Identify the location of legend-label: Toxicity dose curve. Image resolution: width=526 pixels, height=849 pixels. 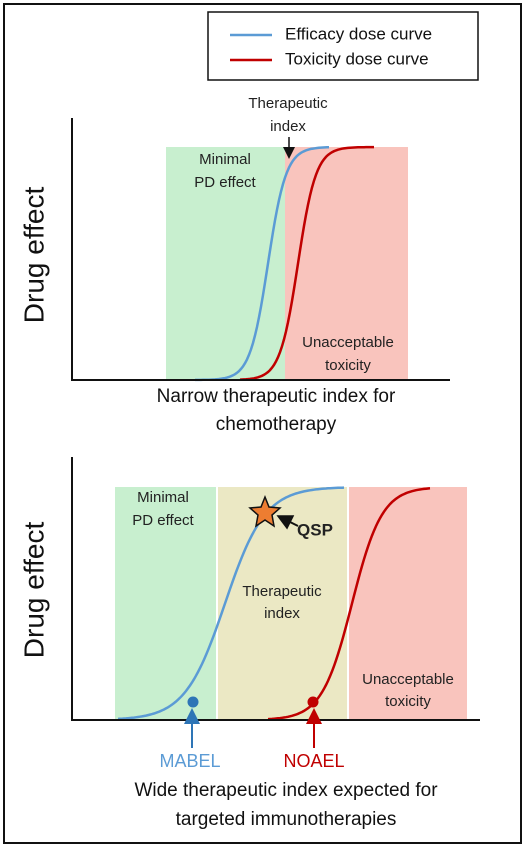
(357, 58).